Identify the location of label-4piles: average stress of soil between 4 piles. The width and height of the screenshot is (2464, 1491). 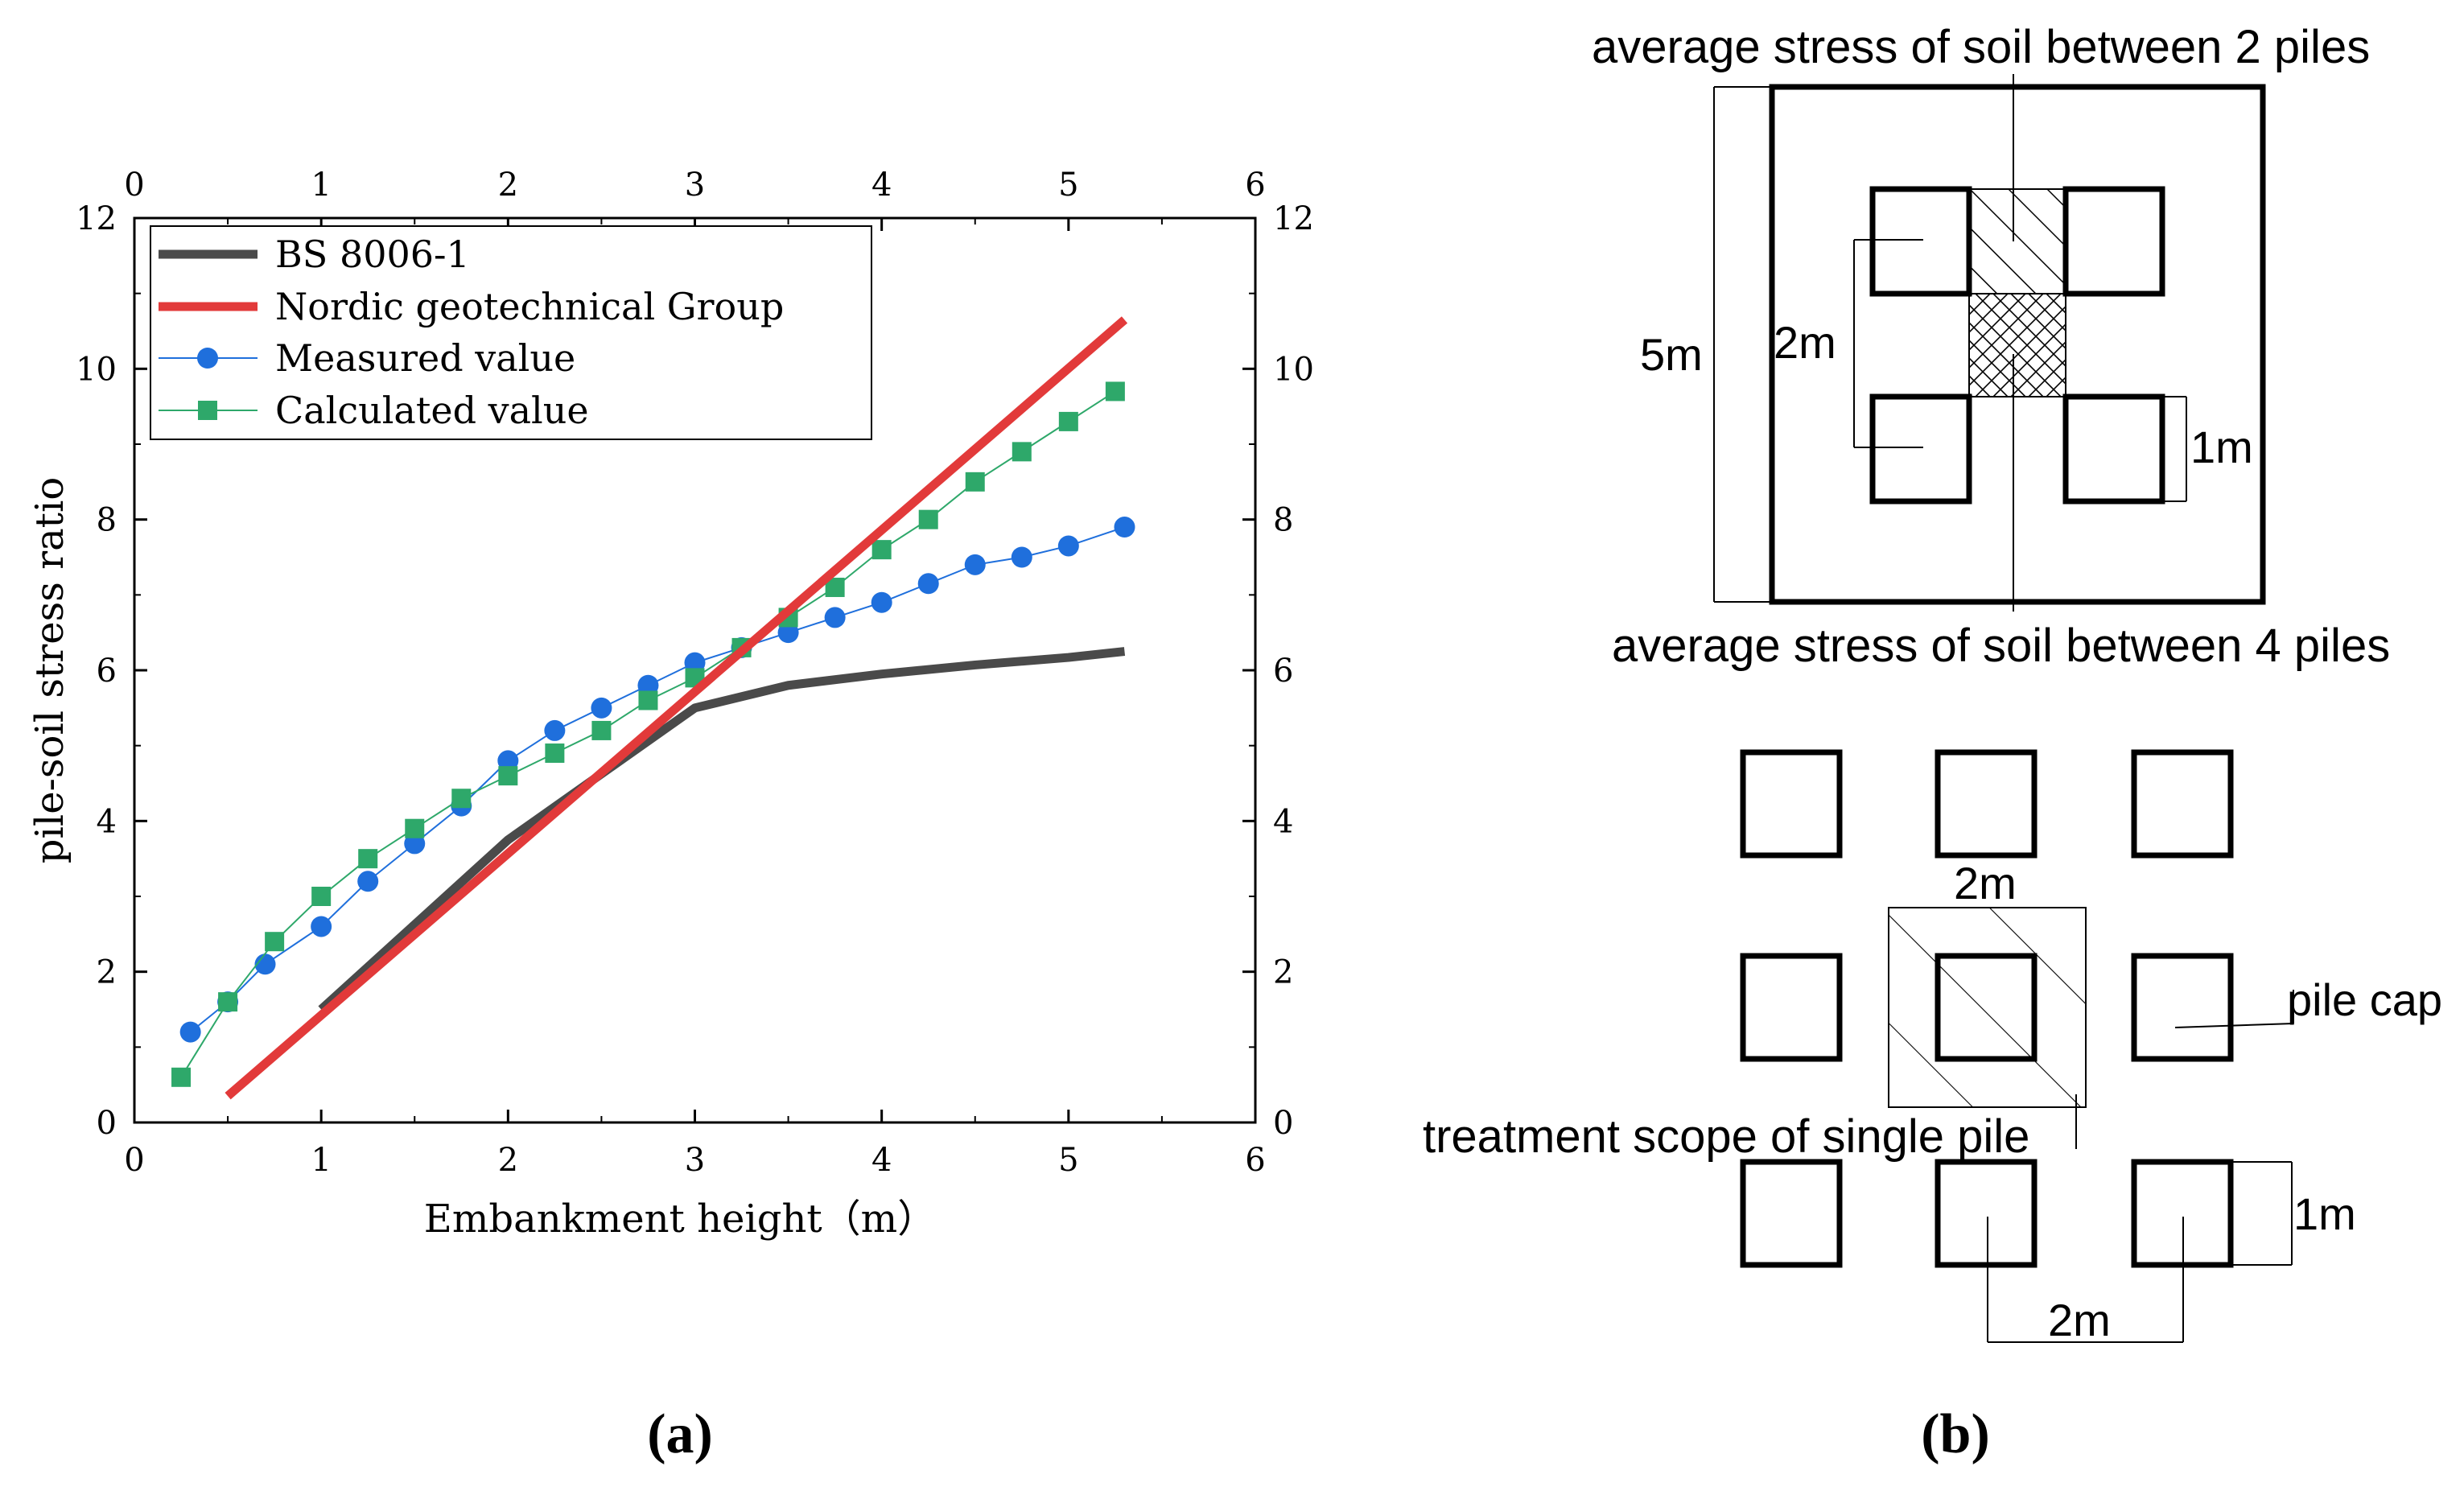
(2001, 646).